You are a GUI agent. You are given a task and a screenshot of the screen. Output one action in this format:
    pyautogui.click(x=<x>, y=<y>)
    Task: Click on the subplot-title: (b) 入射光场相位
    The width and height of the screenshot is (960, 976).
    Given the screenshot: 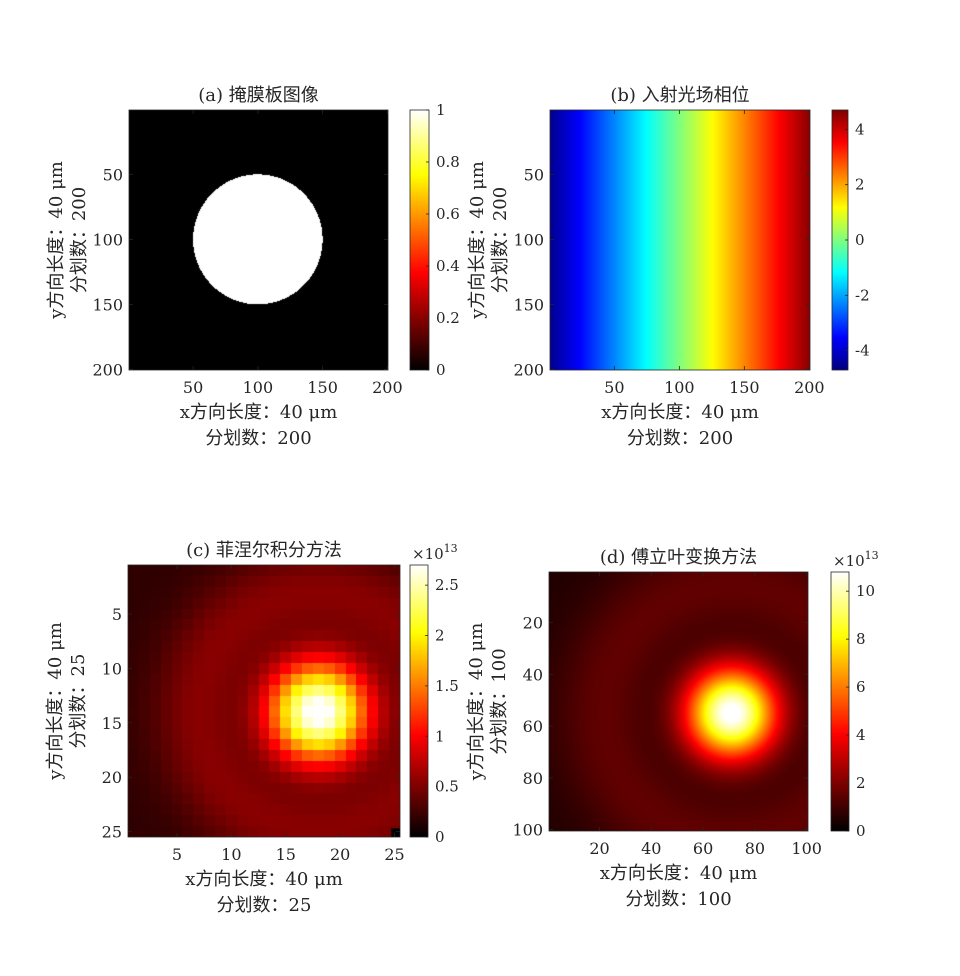 What is the action you would take?
    pyautogui.click(x=679, y=95)
    